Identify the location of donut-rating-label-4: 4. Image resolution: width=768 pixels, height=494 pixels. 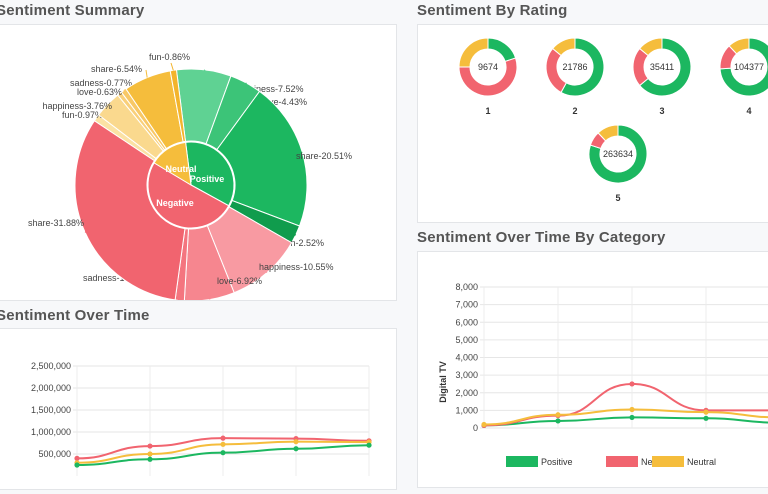
(748, 111).